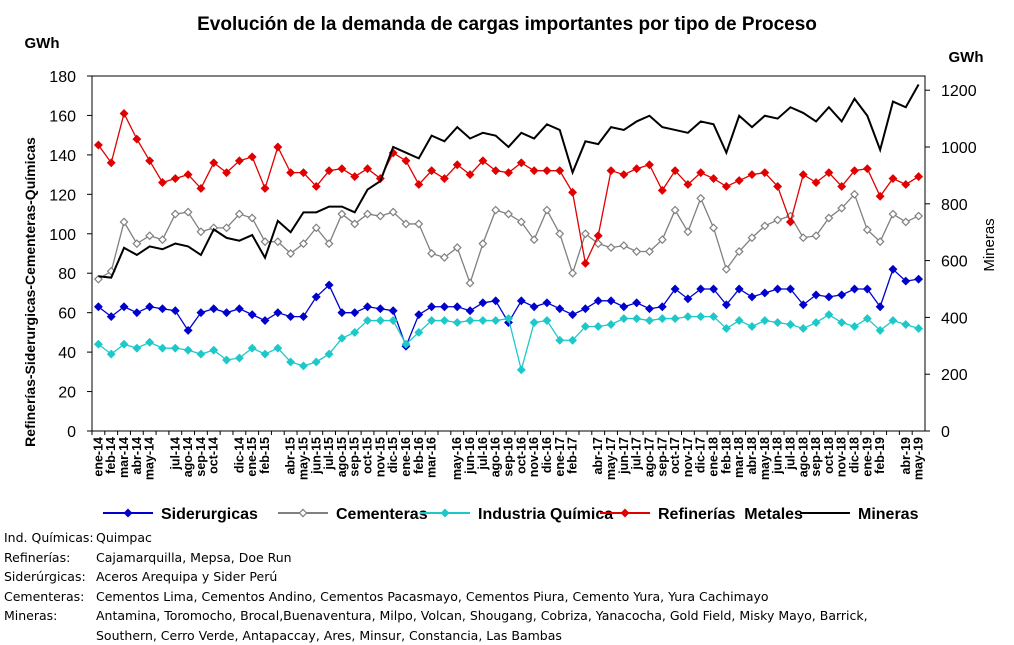 The height and width of the screenshot is (645, 1014). I want to click on y2-tick-label: 600, so click(954, 262).